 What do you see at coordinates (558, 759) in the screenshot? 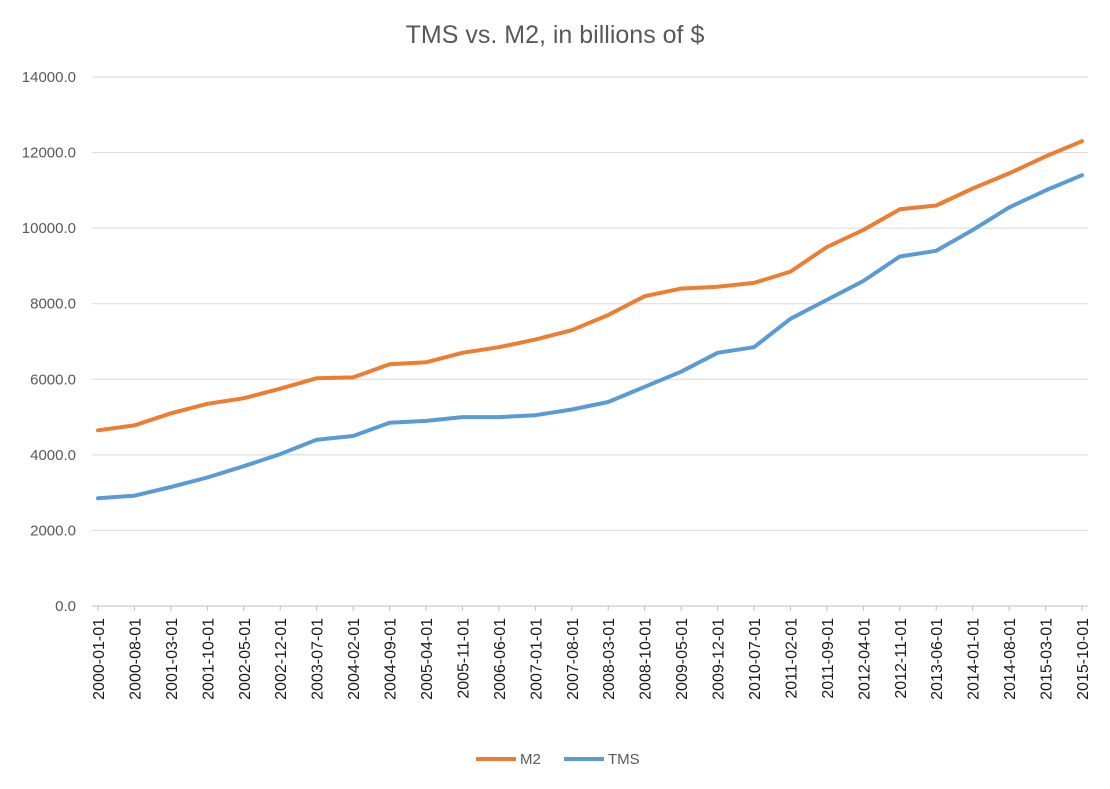
I see `legend: M2 TMS` at bounding box center [558, 759].